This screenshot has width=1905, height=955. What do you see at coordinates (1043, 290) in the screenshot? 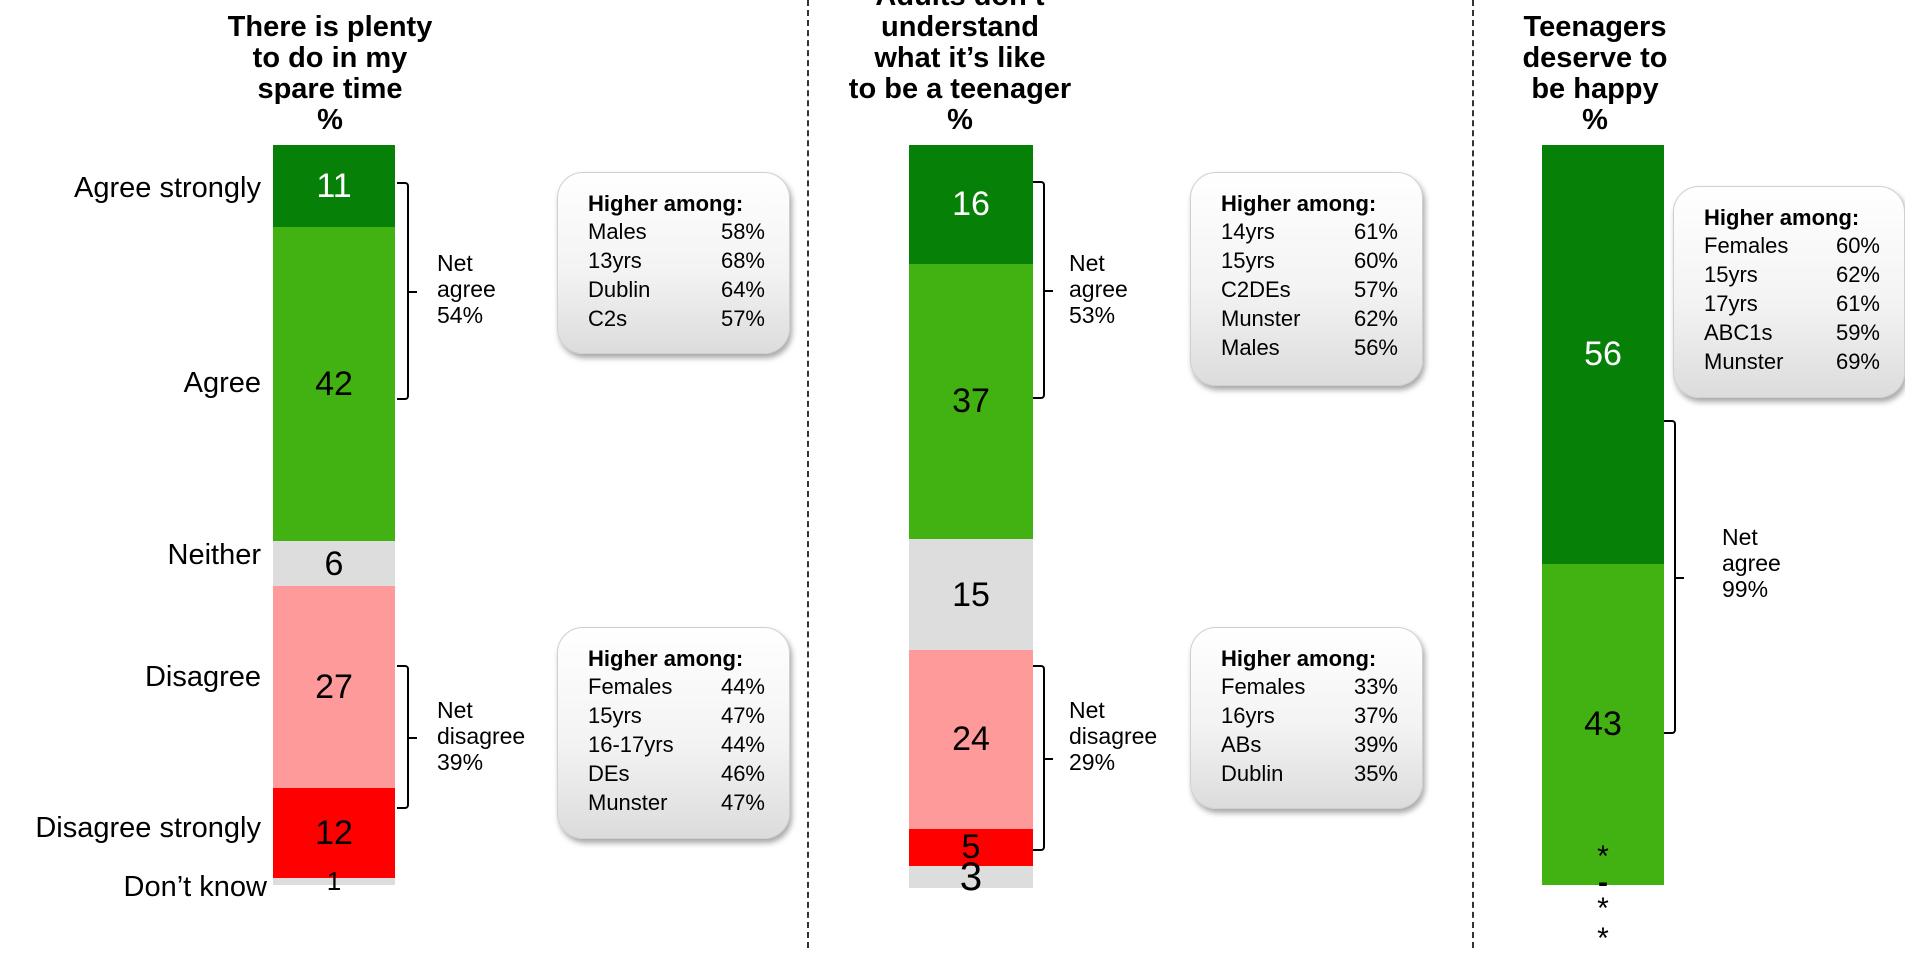
I see `chart-2-net-agree-bracket` at bounding box center [1043, 290].